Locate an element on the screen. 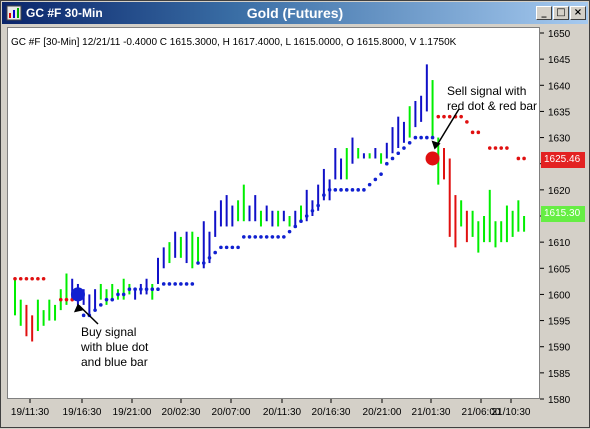 This screenshot has height=429, width=590. x-tick-label: 20/21:00 is located at coordinates (382, 412).